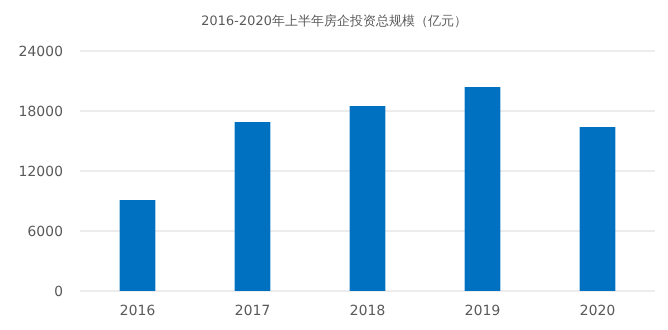 This screenshot has width=668, height=330. Describe the element at coordinates (598, 311) in the screenshot. I see `x-tick-label: 2020` at that location.